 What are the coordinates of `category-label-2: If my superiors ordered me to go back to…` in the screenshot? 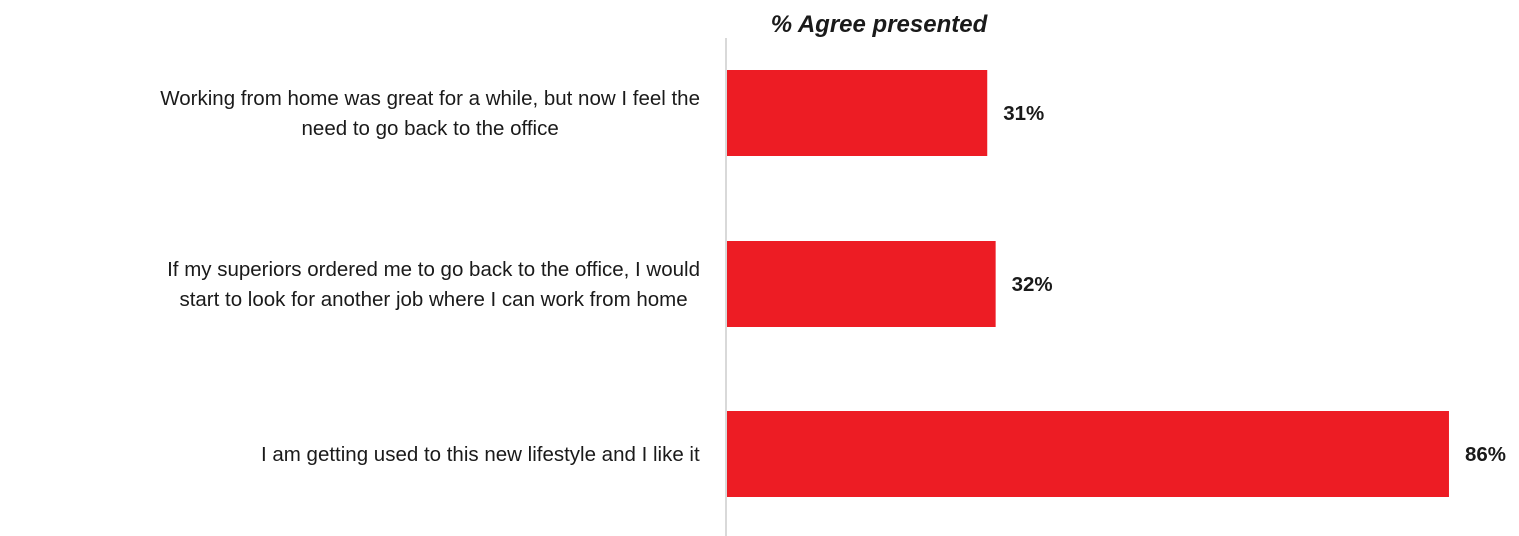 It's located at (433, 284).